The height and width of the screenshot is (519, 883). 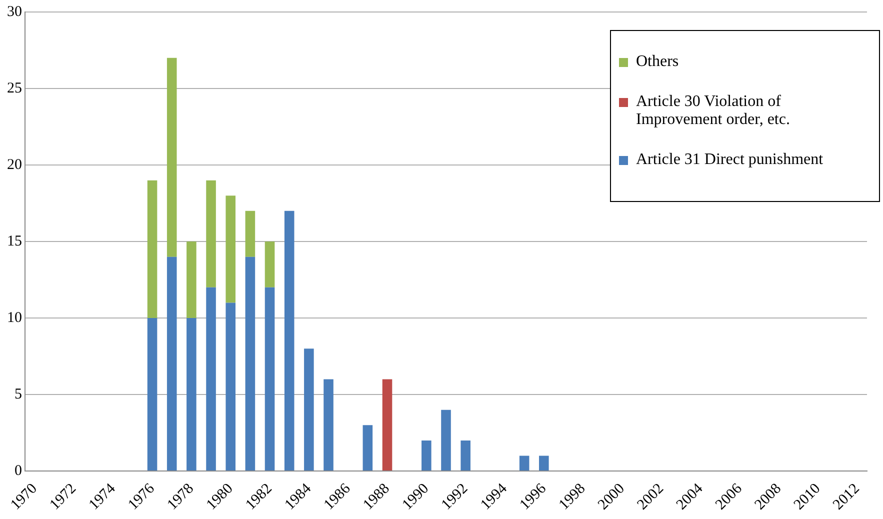 What do you see at coordinates (220, 497) in the screenshot?
I see `x-tick-label: 1980` at bounding box center [220, 497].